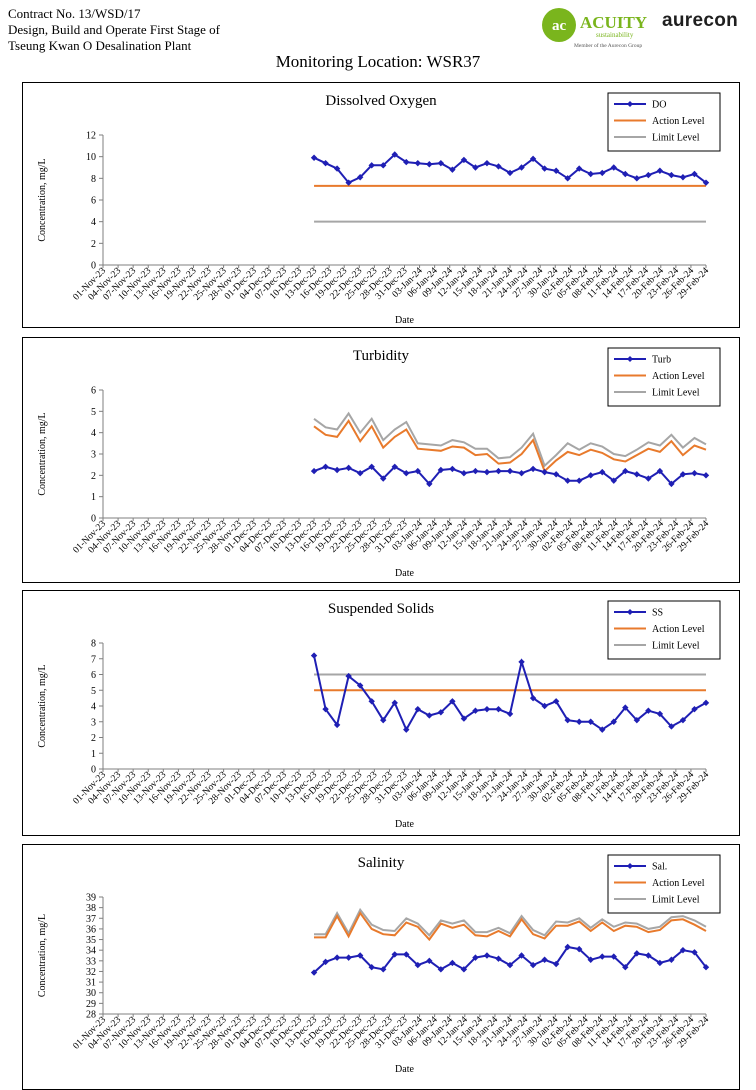 The height and width of the screenshot is (1090, 756). What do you see at coordinates (661, 360) in the screenshot?
I see `legend-label: Turb` at bounding box center [661, 360].